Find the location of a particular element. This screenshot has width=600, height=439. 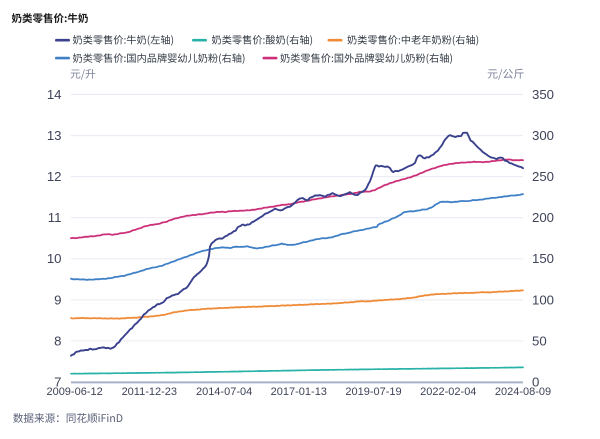

svg-text: 2009-06-12 is located at coordinates (74, 392).